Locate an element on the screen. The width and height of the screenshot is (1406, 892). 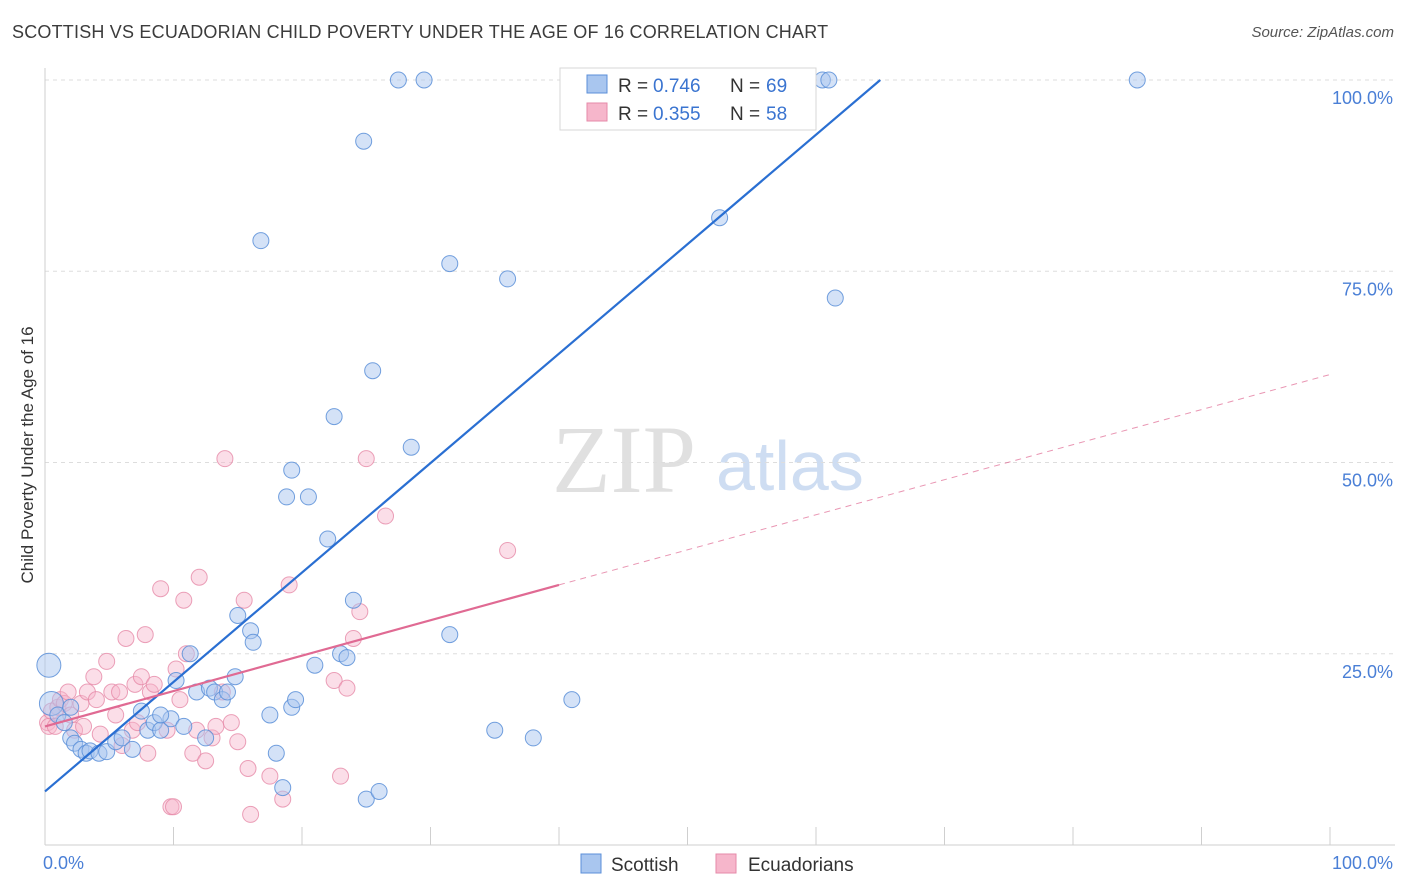
ecuadorian-trend-extension is located at coordinates (944, 480).